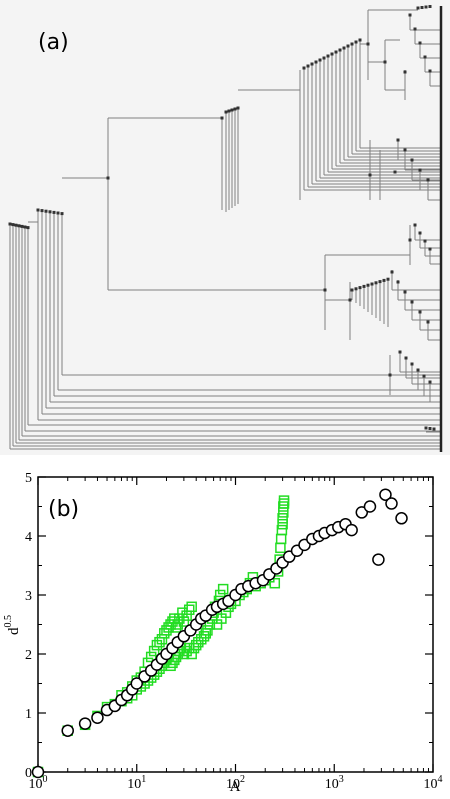 This screenshot has width=450, height=799. I want to click on y-axis-label: d0.5, so click(12, 625).